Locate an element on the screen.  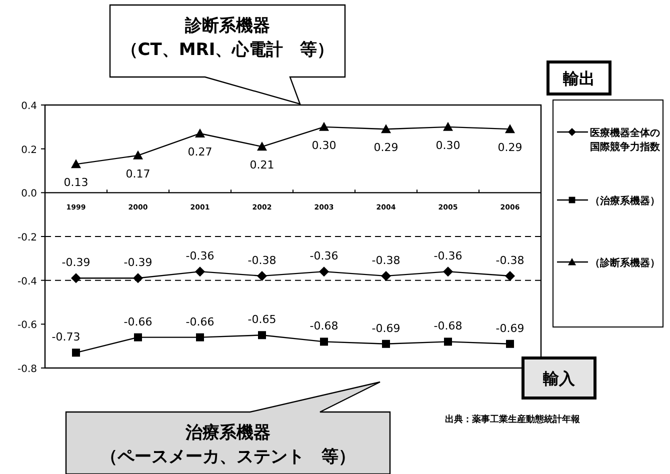
callout: 治療系機器 （ペースメーカ、ステント 等） is located at coordinates (228, 427).